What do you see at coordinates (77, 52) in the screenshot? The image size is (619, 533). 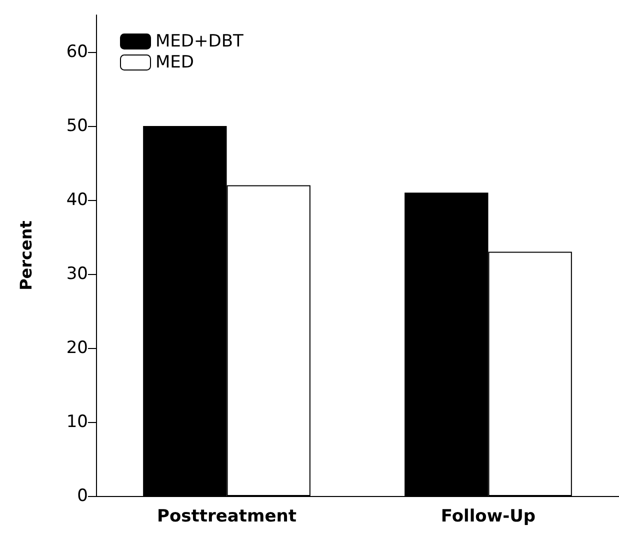 I see `y-tick-label: 60` at bounding box center [77, 52].